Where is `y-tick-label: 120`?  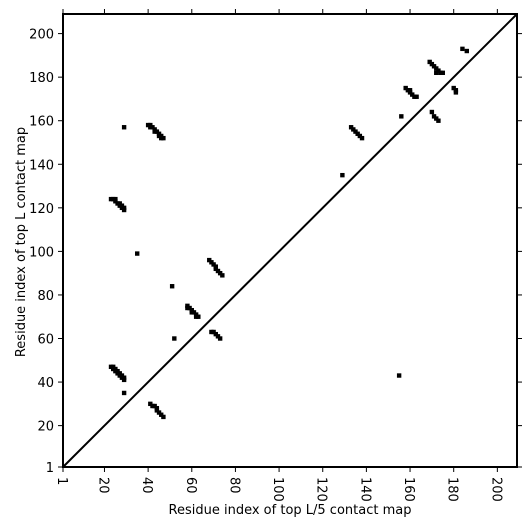 y-tick-label: 120 is located at coordinates (41, 209).